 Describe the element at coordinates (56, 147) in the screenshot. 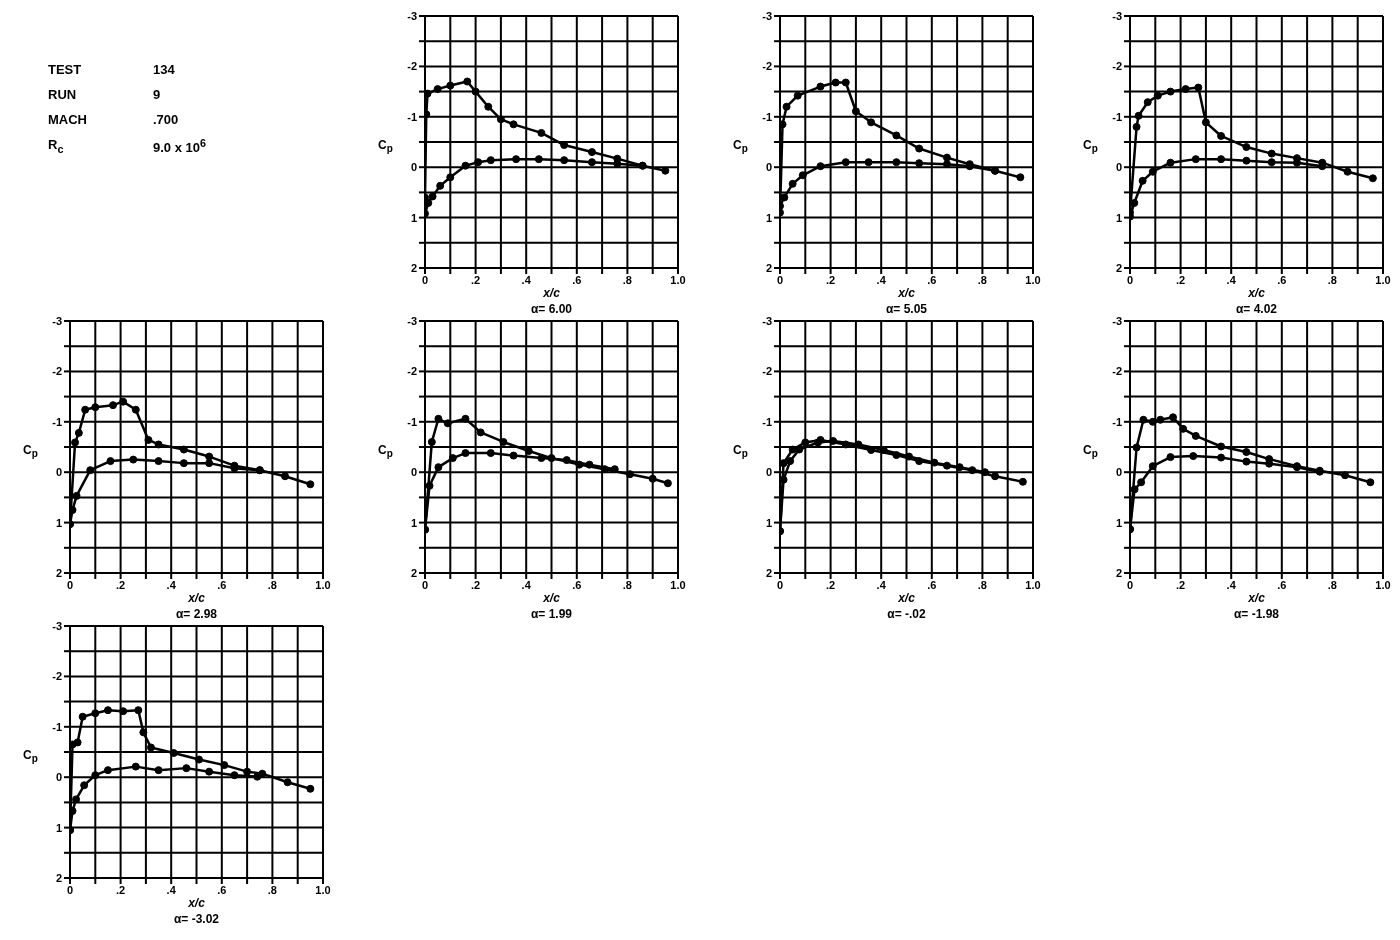

I see `text: R$_{c}$` at that location.